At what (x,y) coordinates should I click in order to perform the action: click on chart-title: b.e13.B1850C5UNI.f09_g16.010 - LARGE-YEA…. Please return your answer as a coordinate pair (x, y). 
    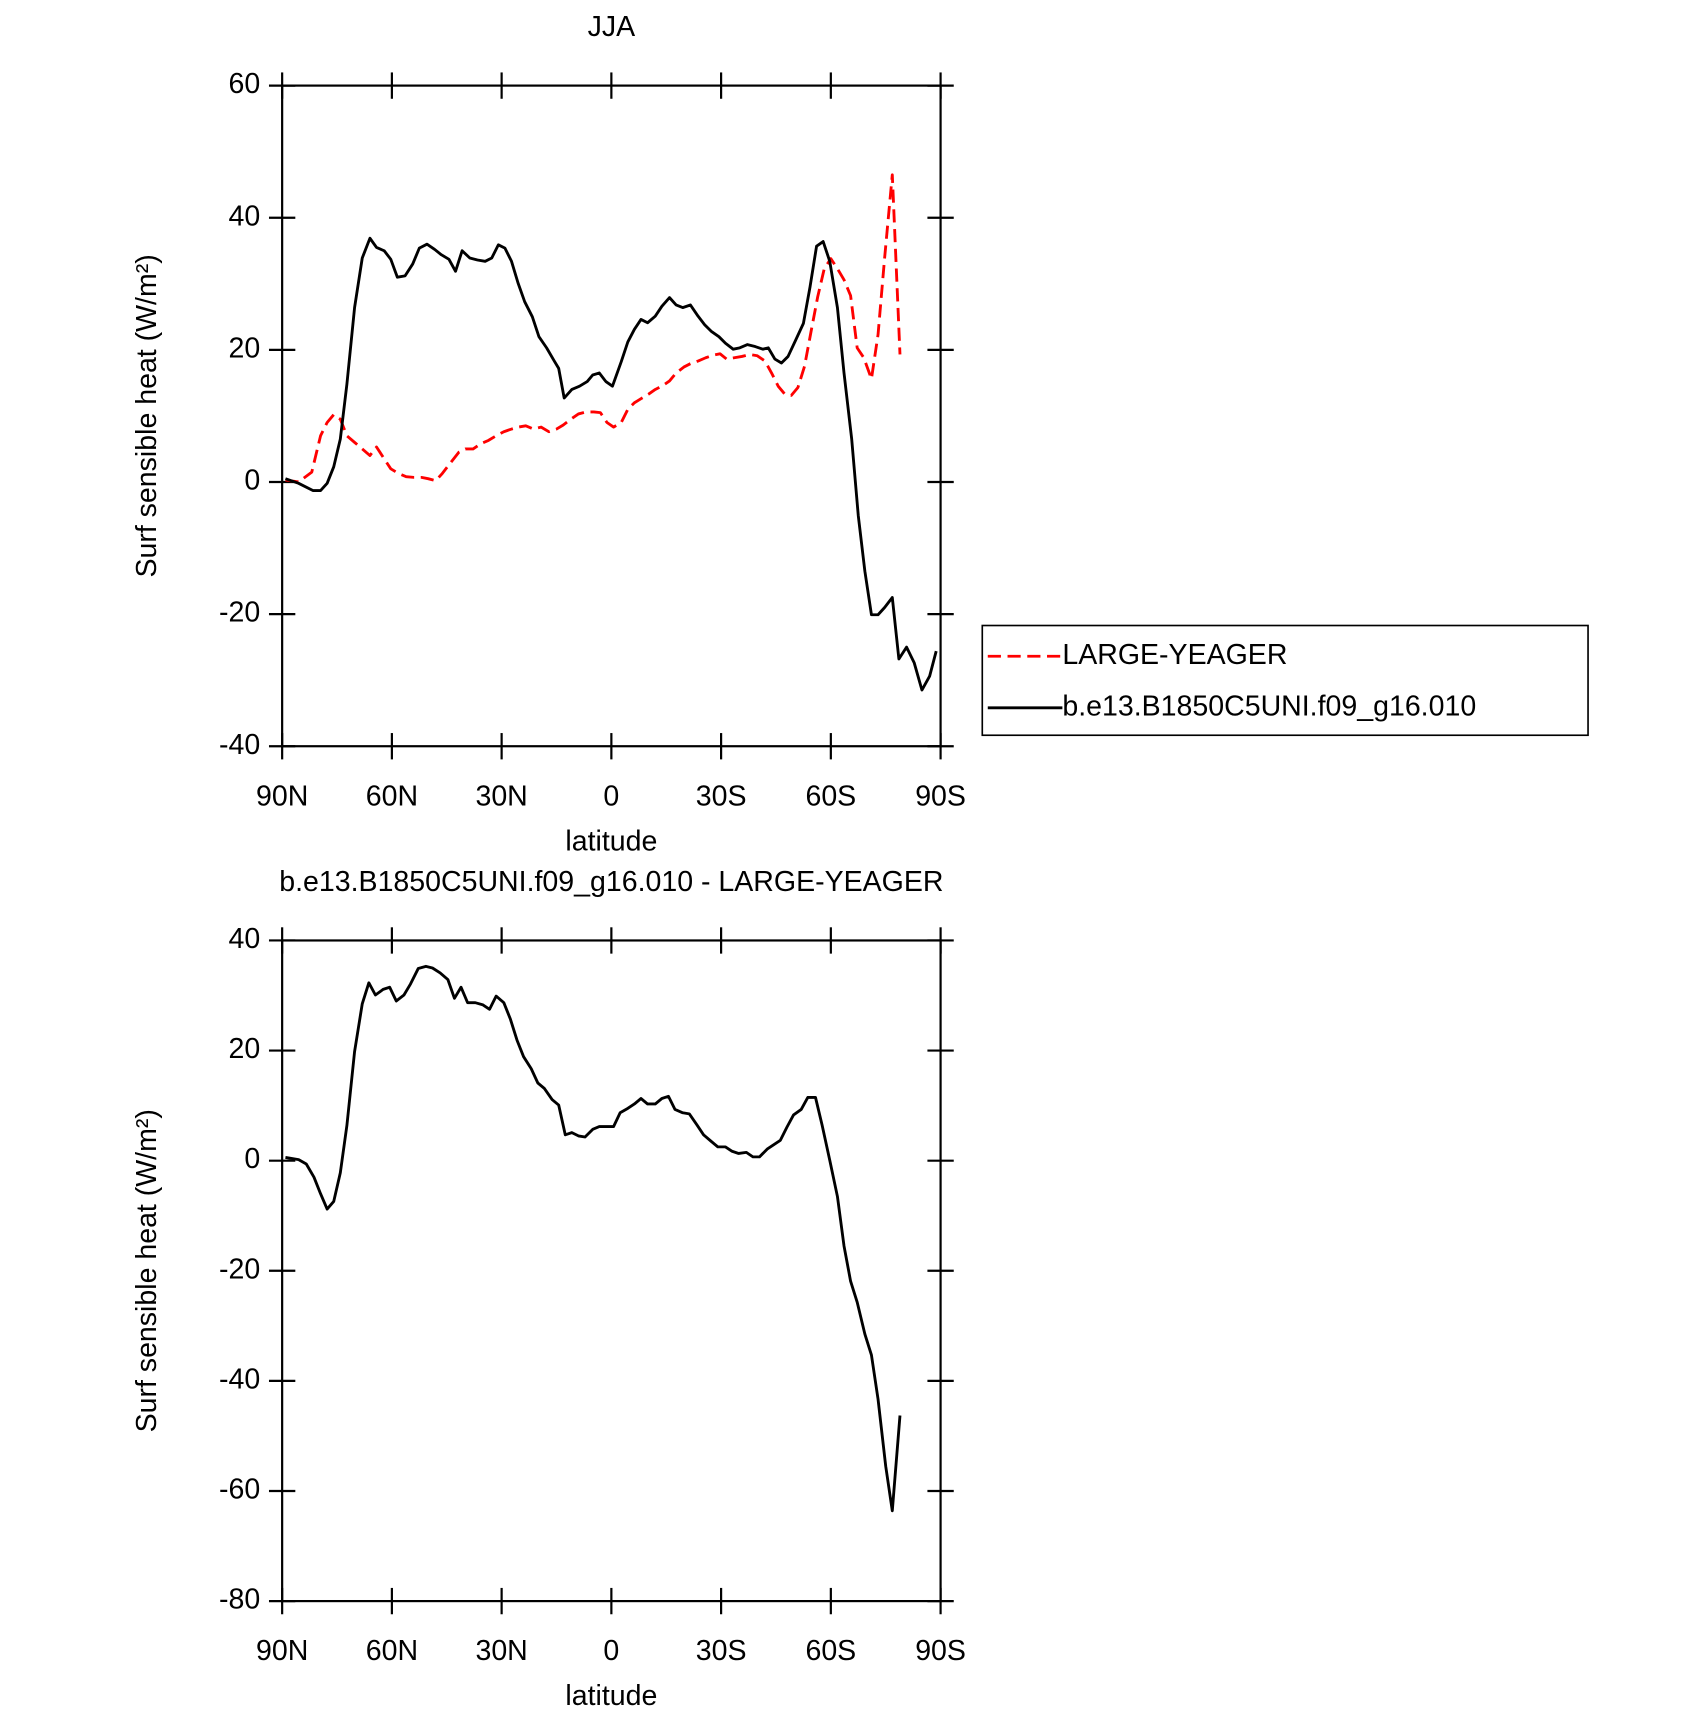
    Looking at the image, I should click on (611, 882).